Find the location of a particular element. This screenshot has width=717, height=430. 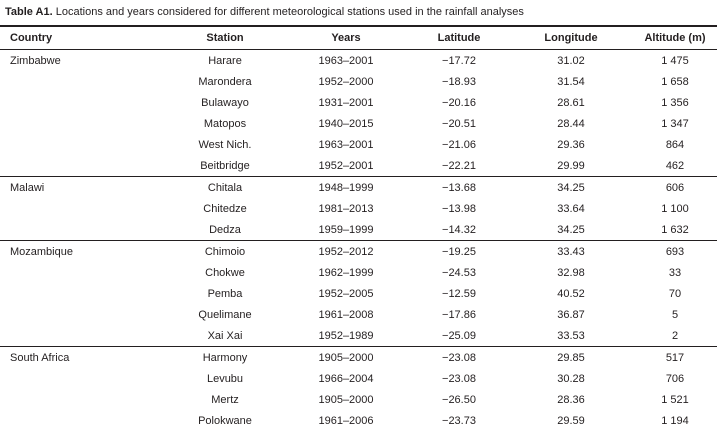

country-cell: South Africa is located at coordinates (83, 357).